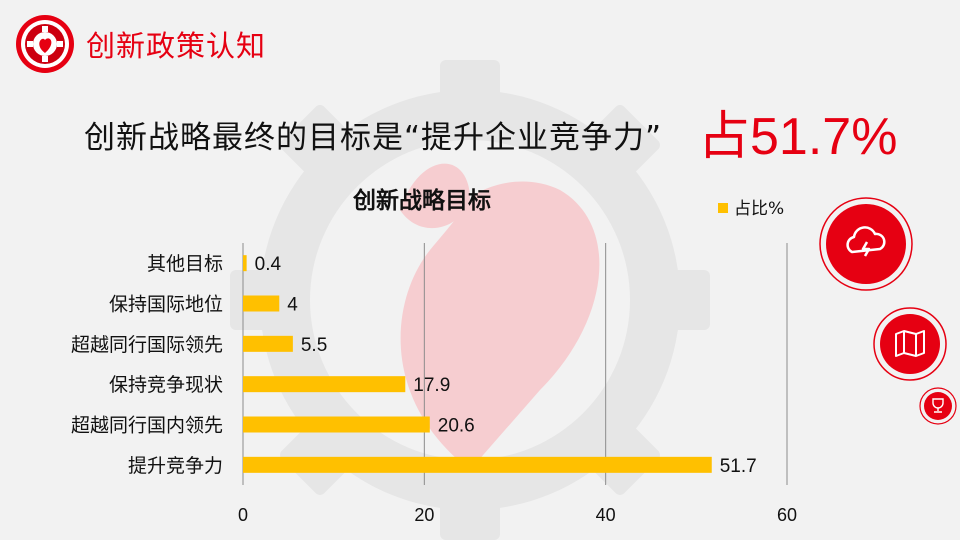  What do you see at coordinates (738, 466) in the screenshot?
I see `data-label: 51.7` at bounding box center [738, 466].